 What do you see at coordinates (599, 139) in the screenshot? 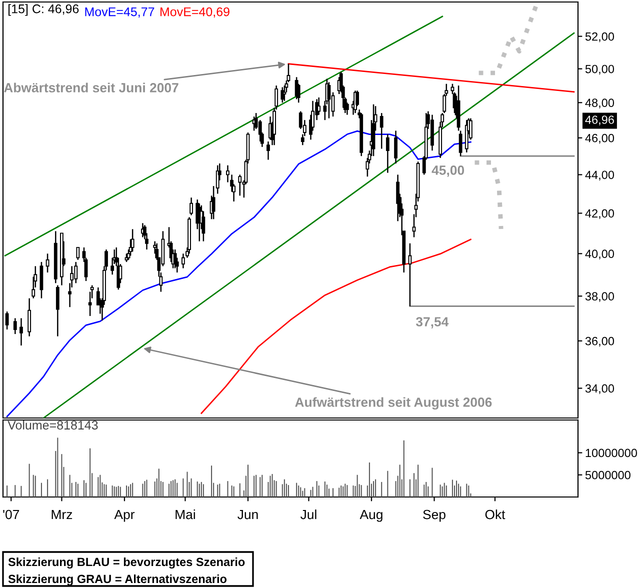
I see `y-tick-label: 46,00` at bounding box center [599, 139].